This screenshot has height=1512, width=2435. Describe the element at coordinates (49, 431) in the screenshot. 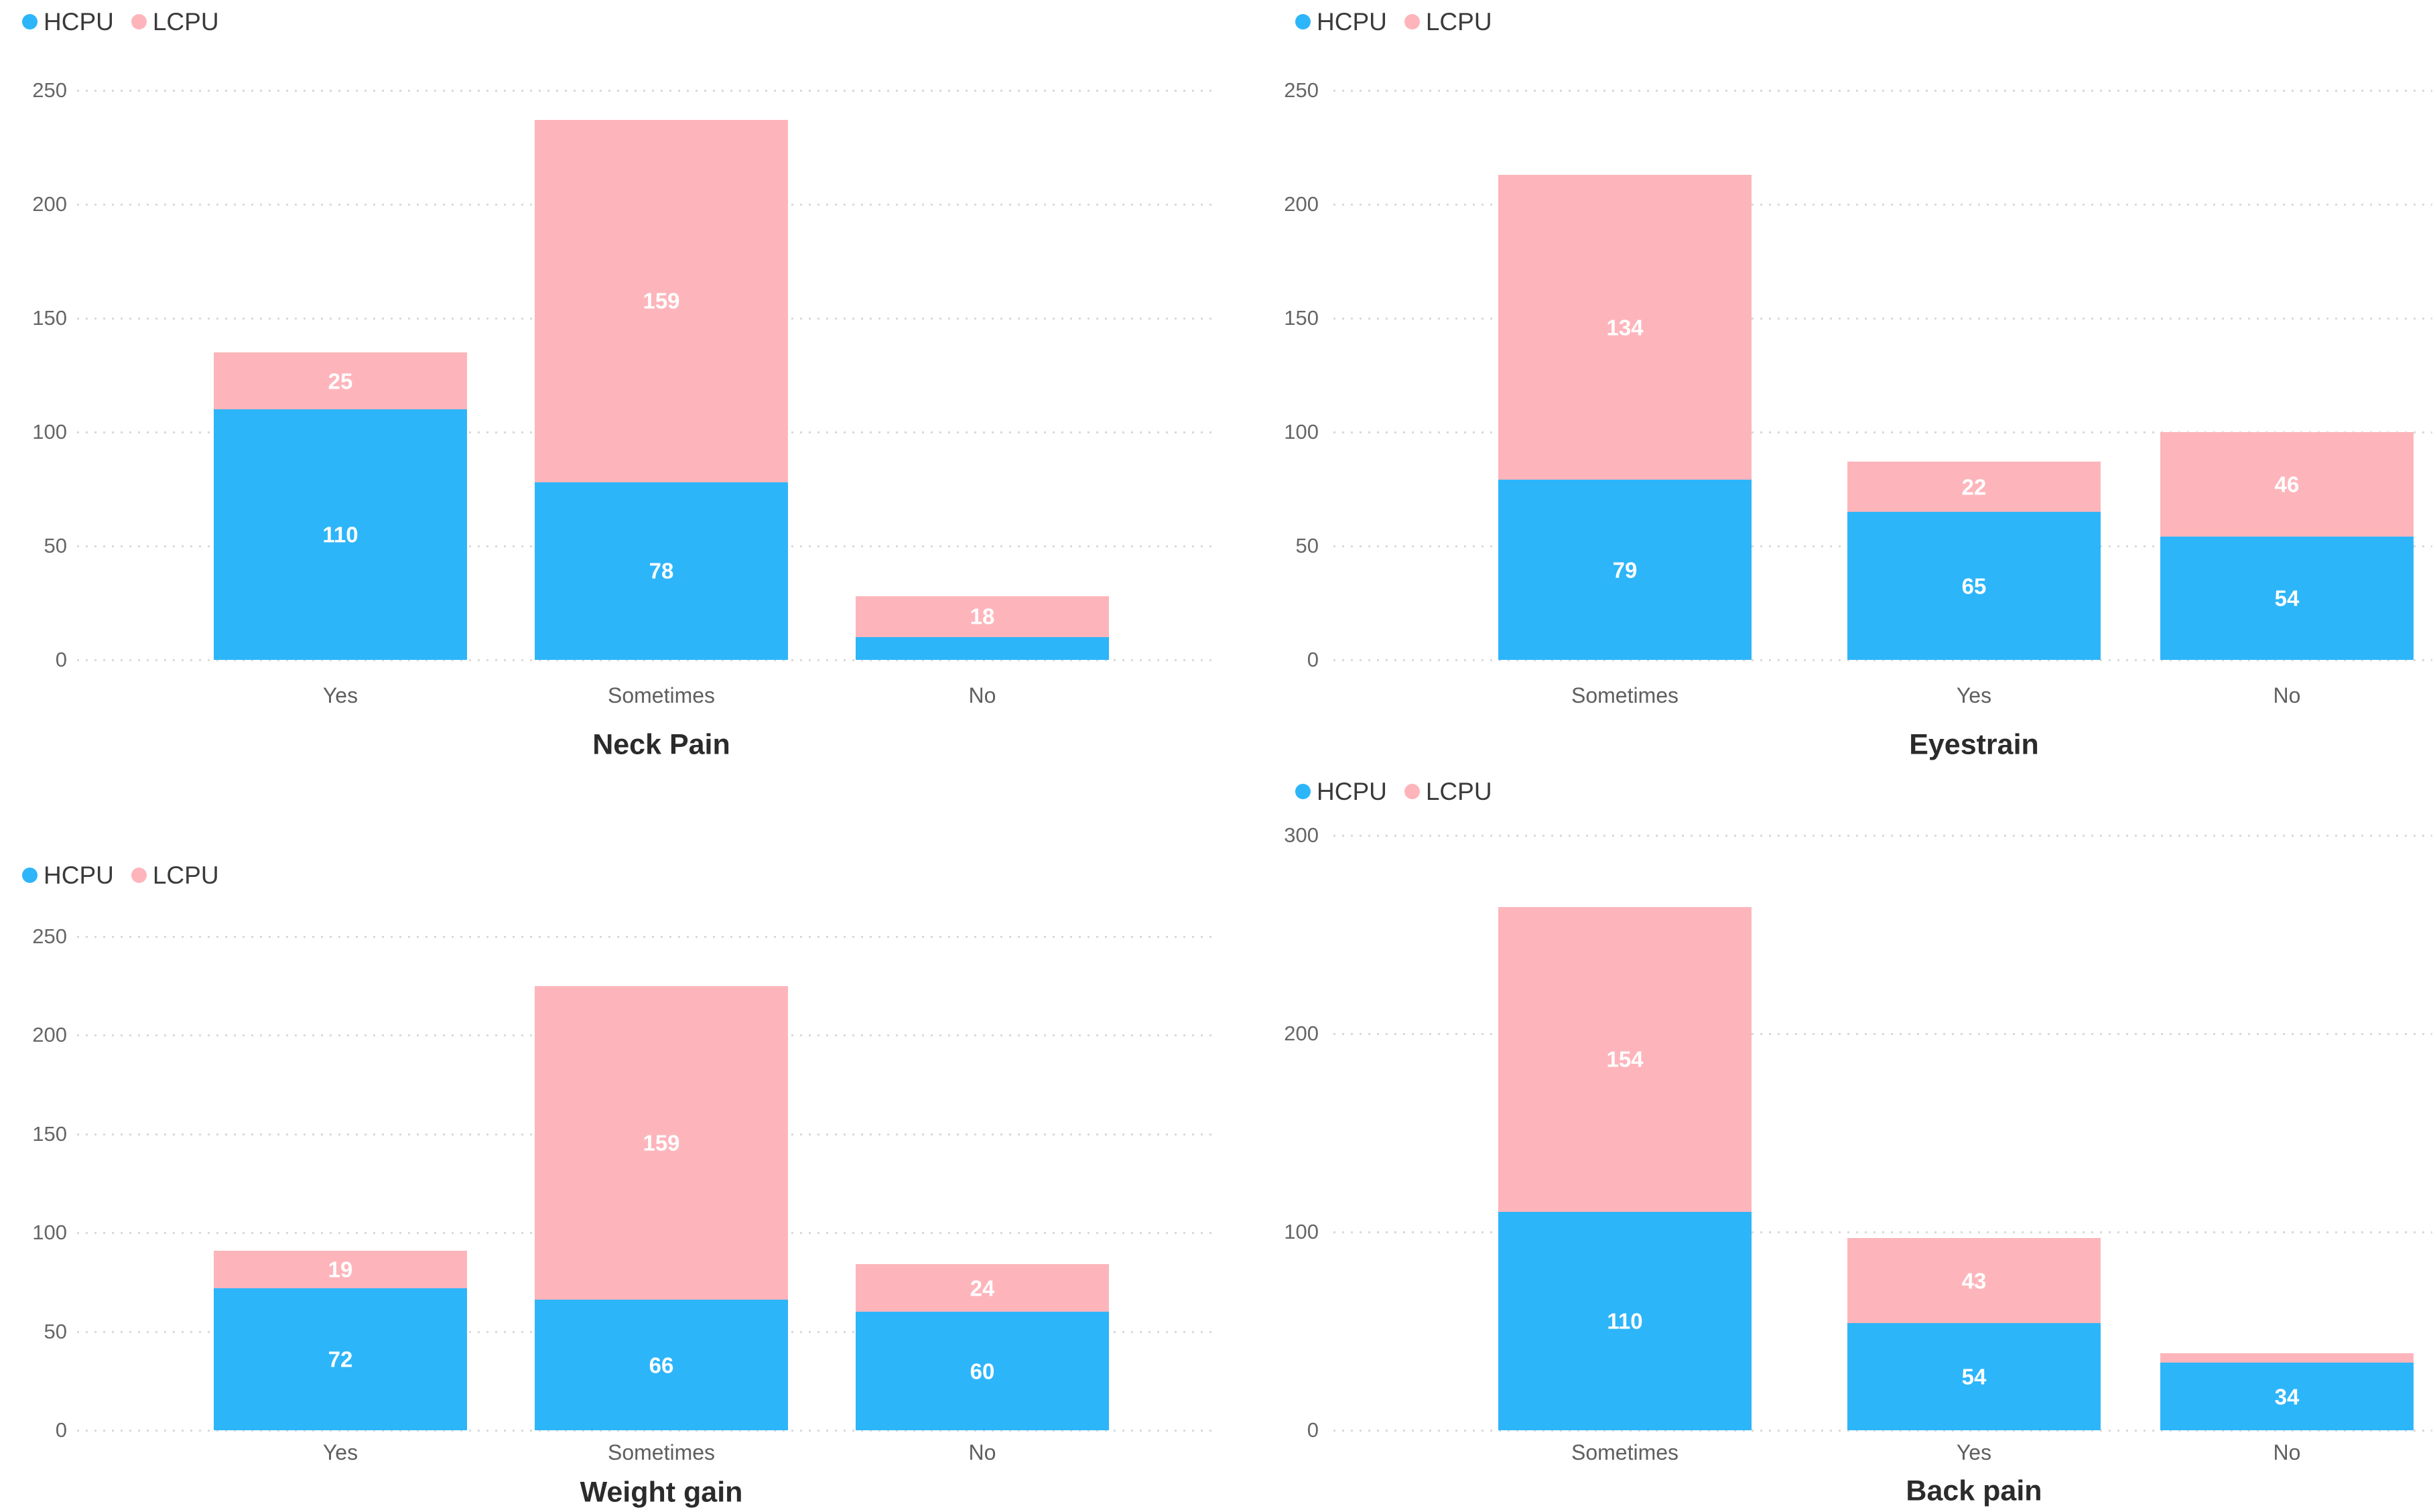

I see `y-axis-tick-label: 100` at that location.